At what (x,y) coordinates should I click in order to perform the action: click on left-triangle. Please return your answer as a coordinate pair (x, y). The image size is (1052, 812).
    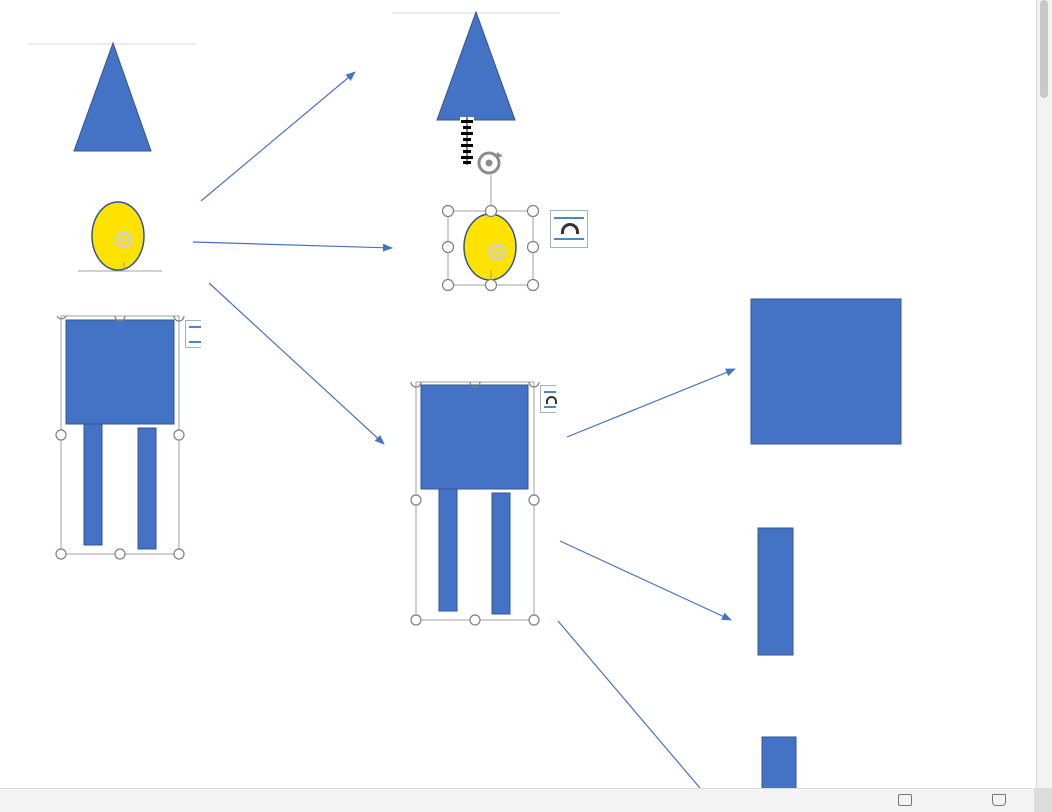
    Looking at the image, I should click on (112, 96).